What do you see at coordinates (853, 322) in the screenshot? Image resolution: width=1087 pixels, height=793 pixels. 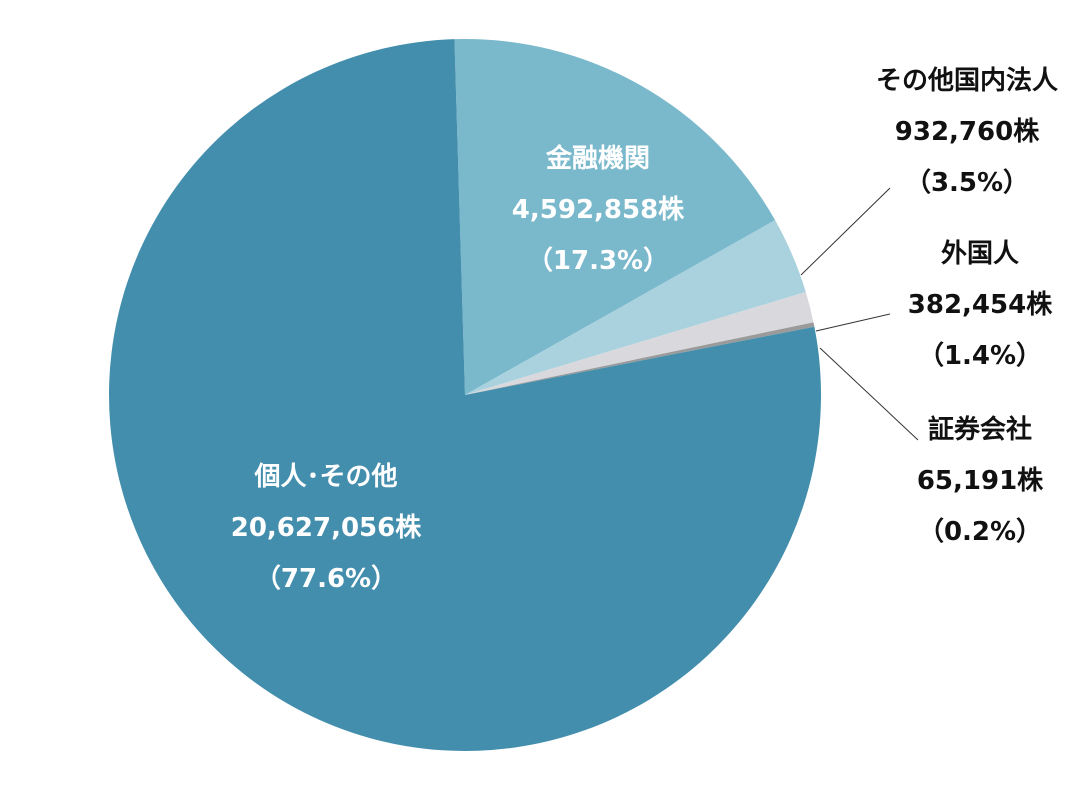 I see `leader-line-foreigners` at bounding box center [853, 322].